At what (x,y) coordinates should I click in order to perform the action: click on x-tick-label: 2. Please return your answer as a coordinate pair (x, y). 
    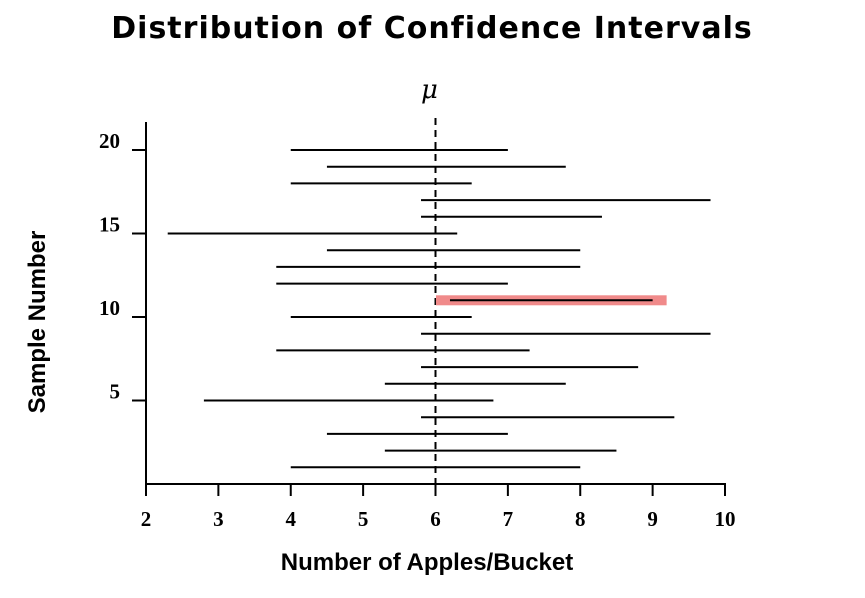
    Looking at the image, I should click on (146, 519).